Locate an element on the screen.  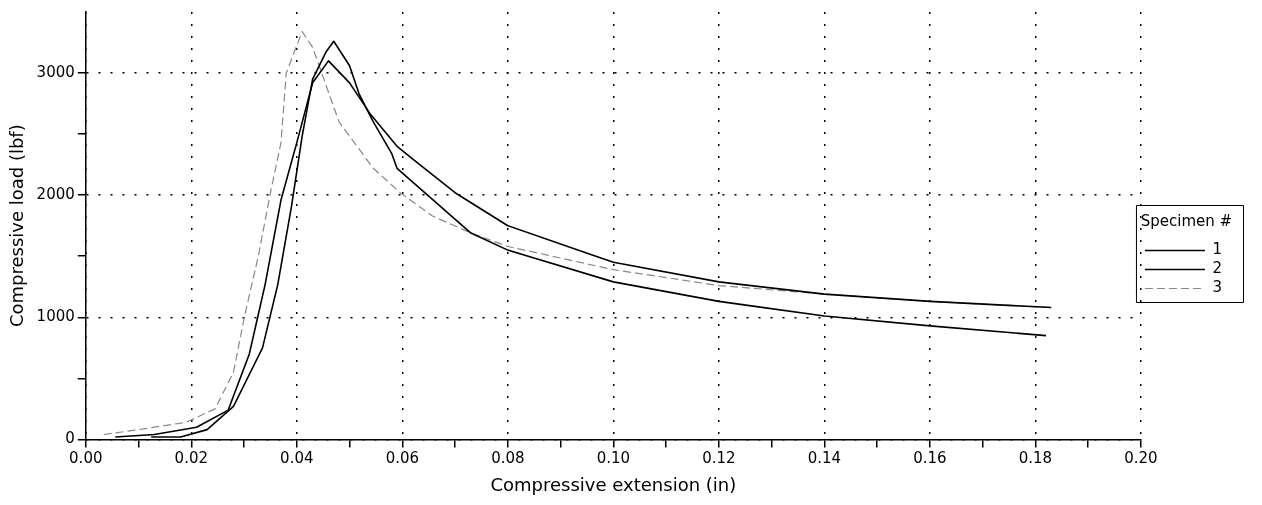
legend-title: Specimen # is located at coordinates (1186, 221).